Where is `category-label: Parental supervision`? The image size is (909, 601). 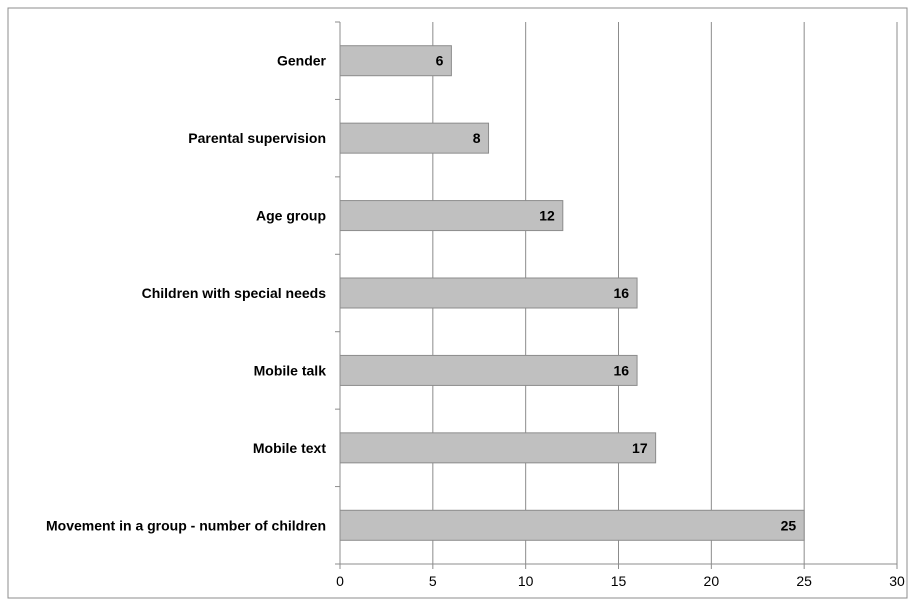 category-label: Parental supervision is located at coordinates (257, 138).